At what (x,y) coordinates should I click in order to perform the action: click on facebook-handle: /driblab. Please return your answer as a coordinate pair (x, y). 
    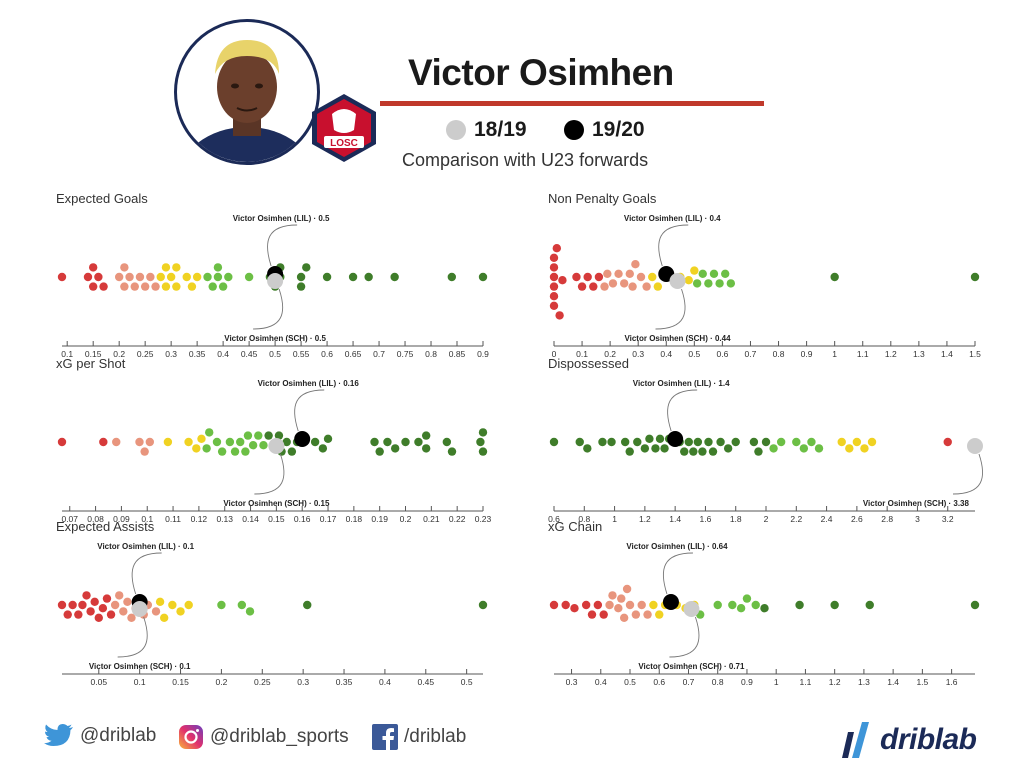
    Looking at the image, I should click on (419, 737).